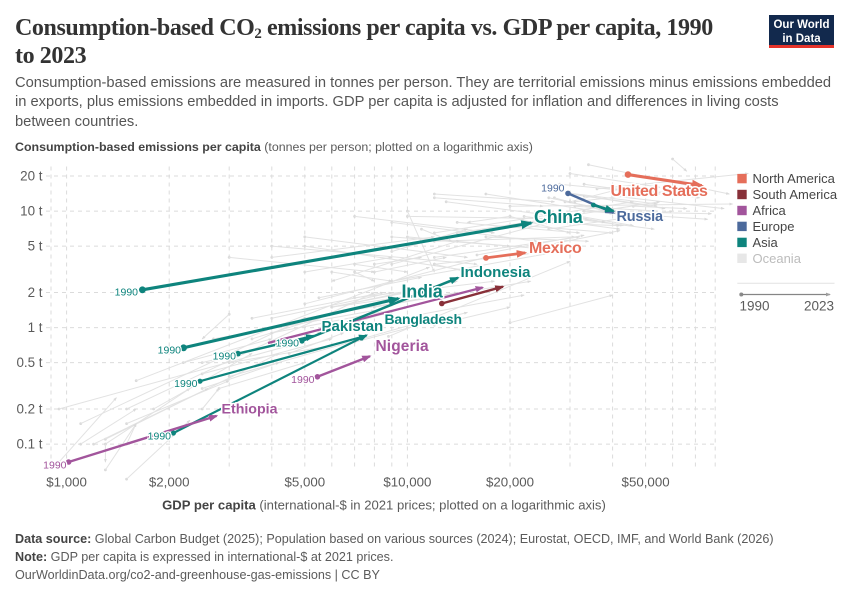 The width and height of the screenshot is (850, 600). Describe the element at coordinates (510, 482) in the screenshot. I see `svg-text: $20,000` at that location.